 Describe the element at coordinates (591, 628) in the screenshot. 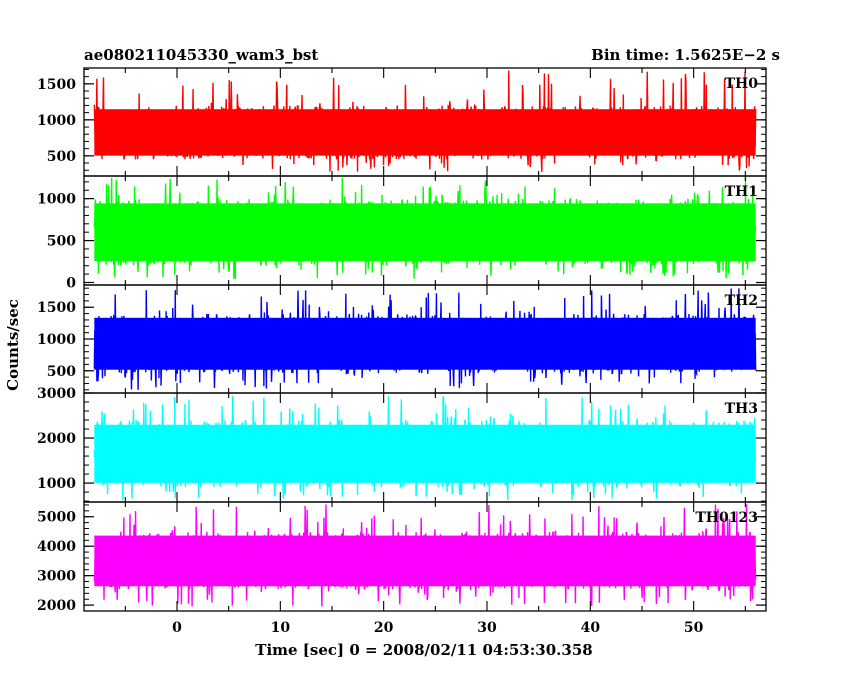

I see `x-tick-label: 40` at that location.